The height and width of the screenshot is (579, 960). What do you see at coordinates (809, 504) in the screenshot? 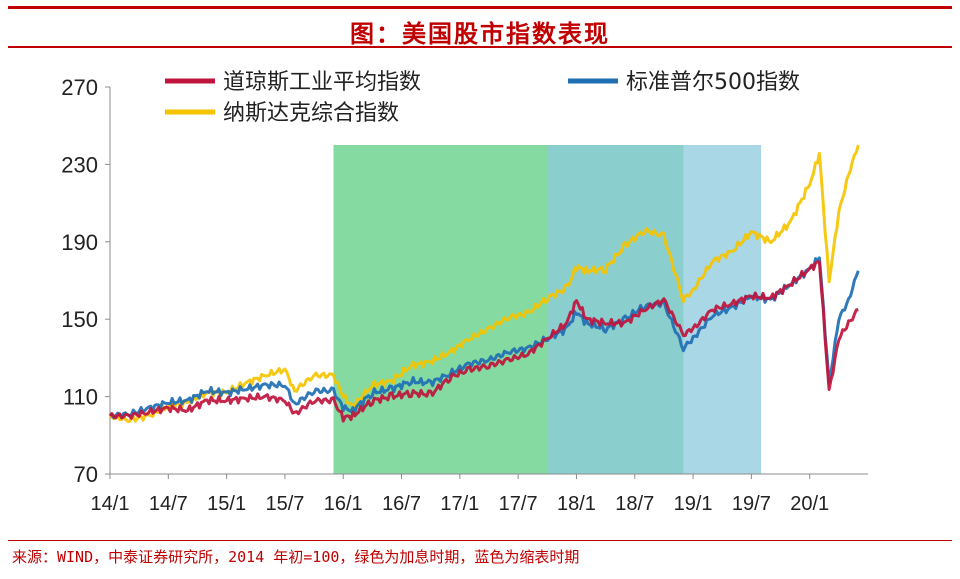
I see `x-tick-label: 20/1` at bounding box center [809, 504].